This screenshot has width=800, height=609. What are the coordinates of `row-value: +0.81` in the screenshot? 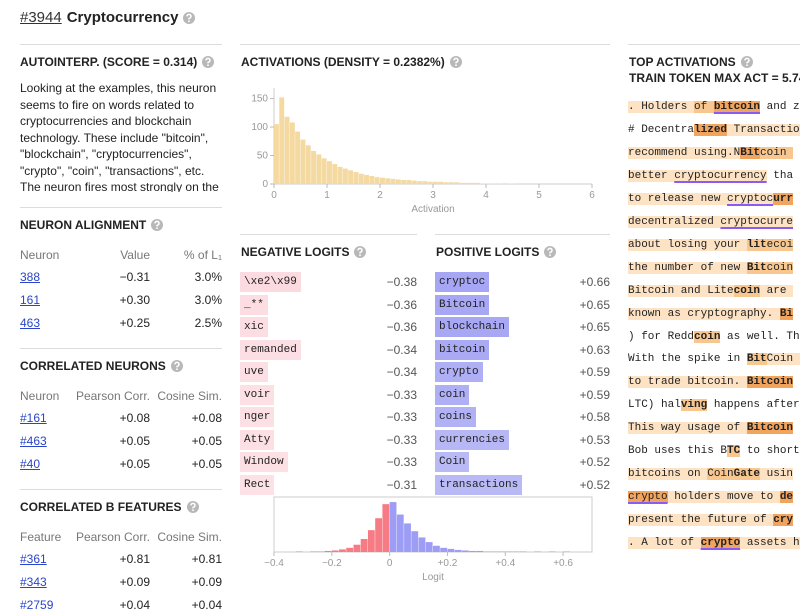 It's located at (134, 559).